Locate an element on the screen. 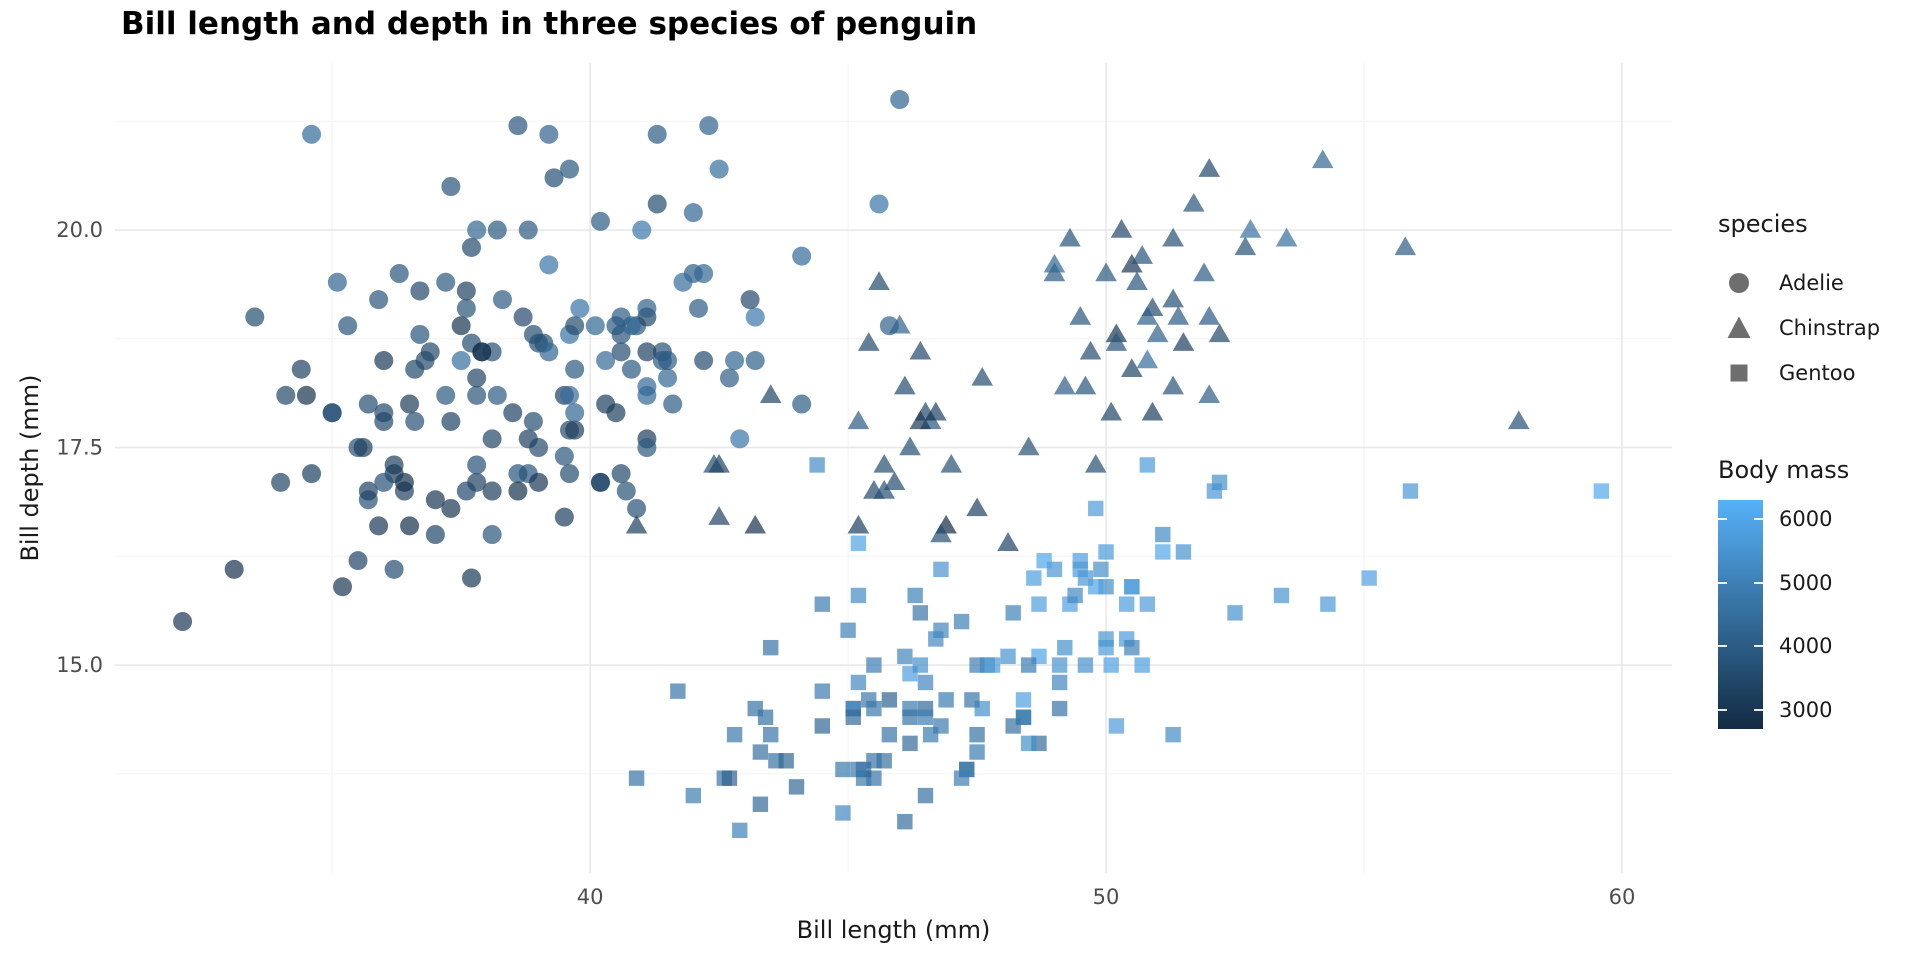 This screenshot has width=1920, height=960. x-tick-label: 50 is located at coordinates (1106, 897).